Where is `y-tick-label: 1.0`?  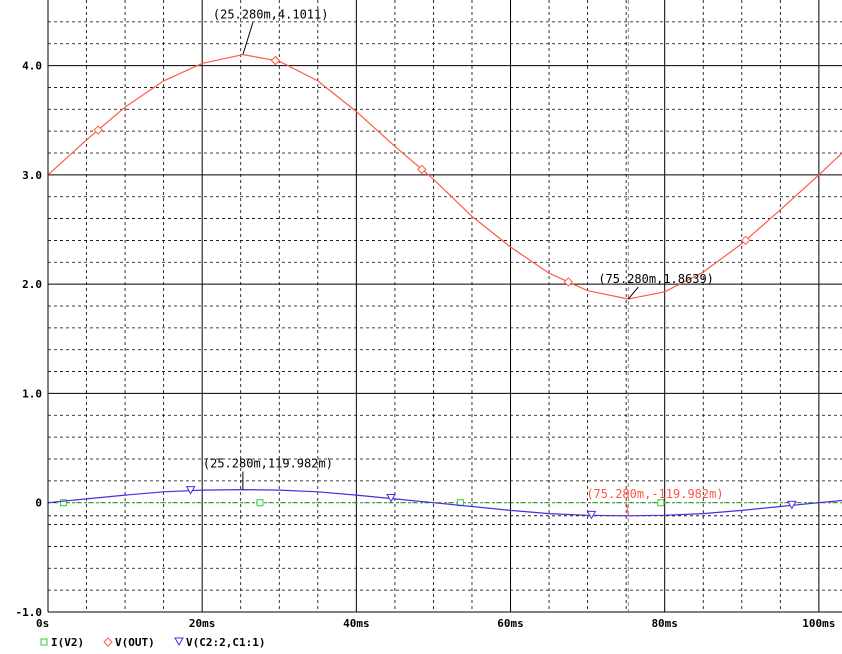 y-tick-label: 1.0 is located at coordinates (32, 393).